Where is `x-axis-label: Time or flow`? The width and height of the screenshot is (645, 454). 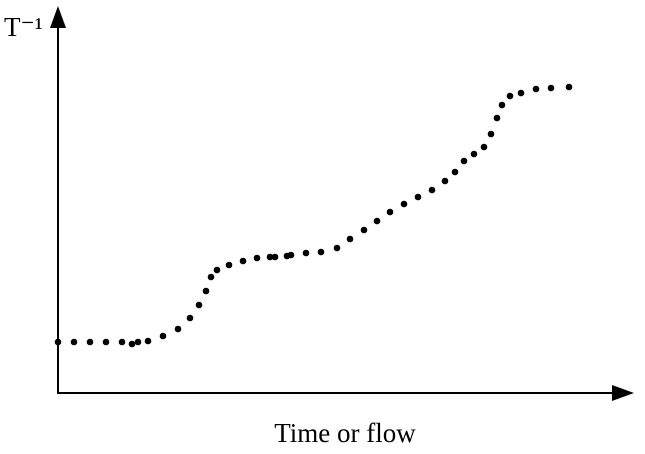
x-axis-label: Time or flow is located at coordinates (345, 433).